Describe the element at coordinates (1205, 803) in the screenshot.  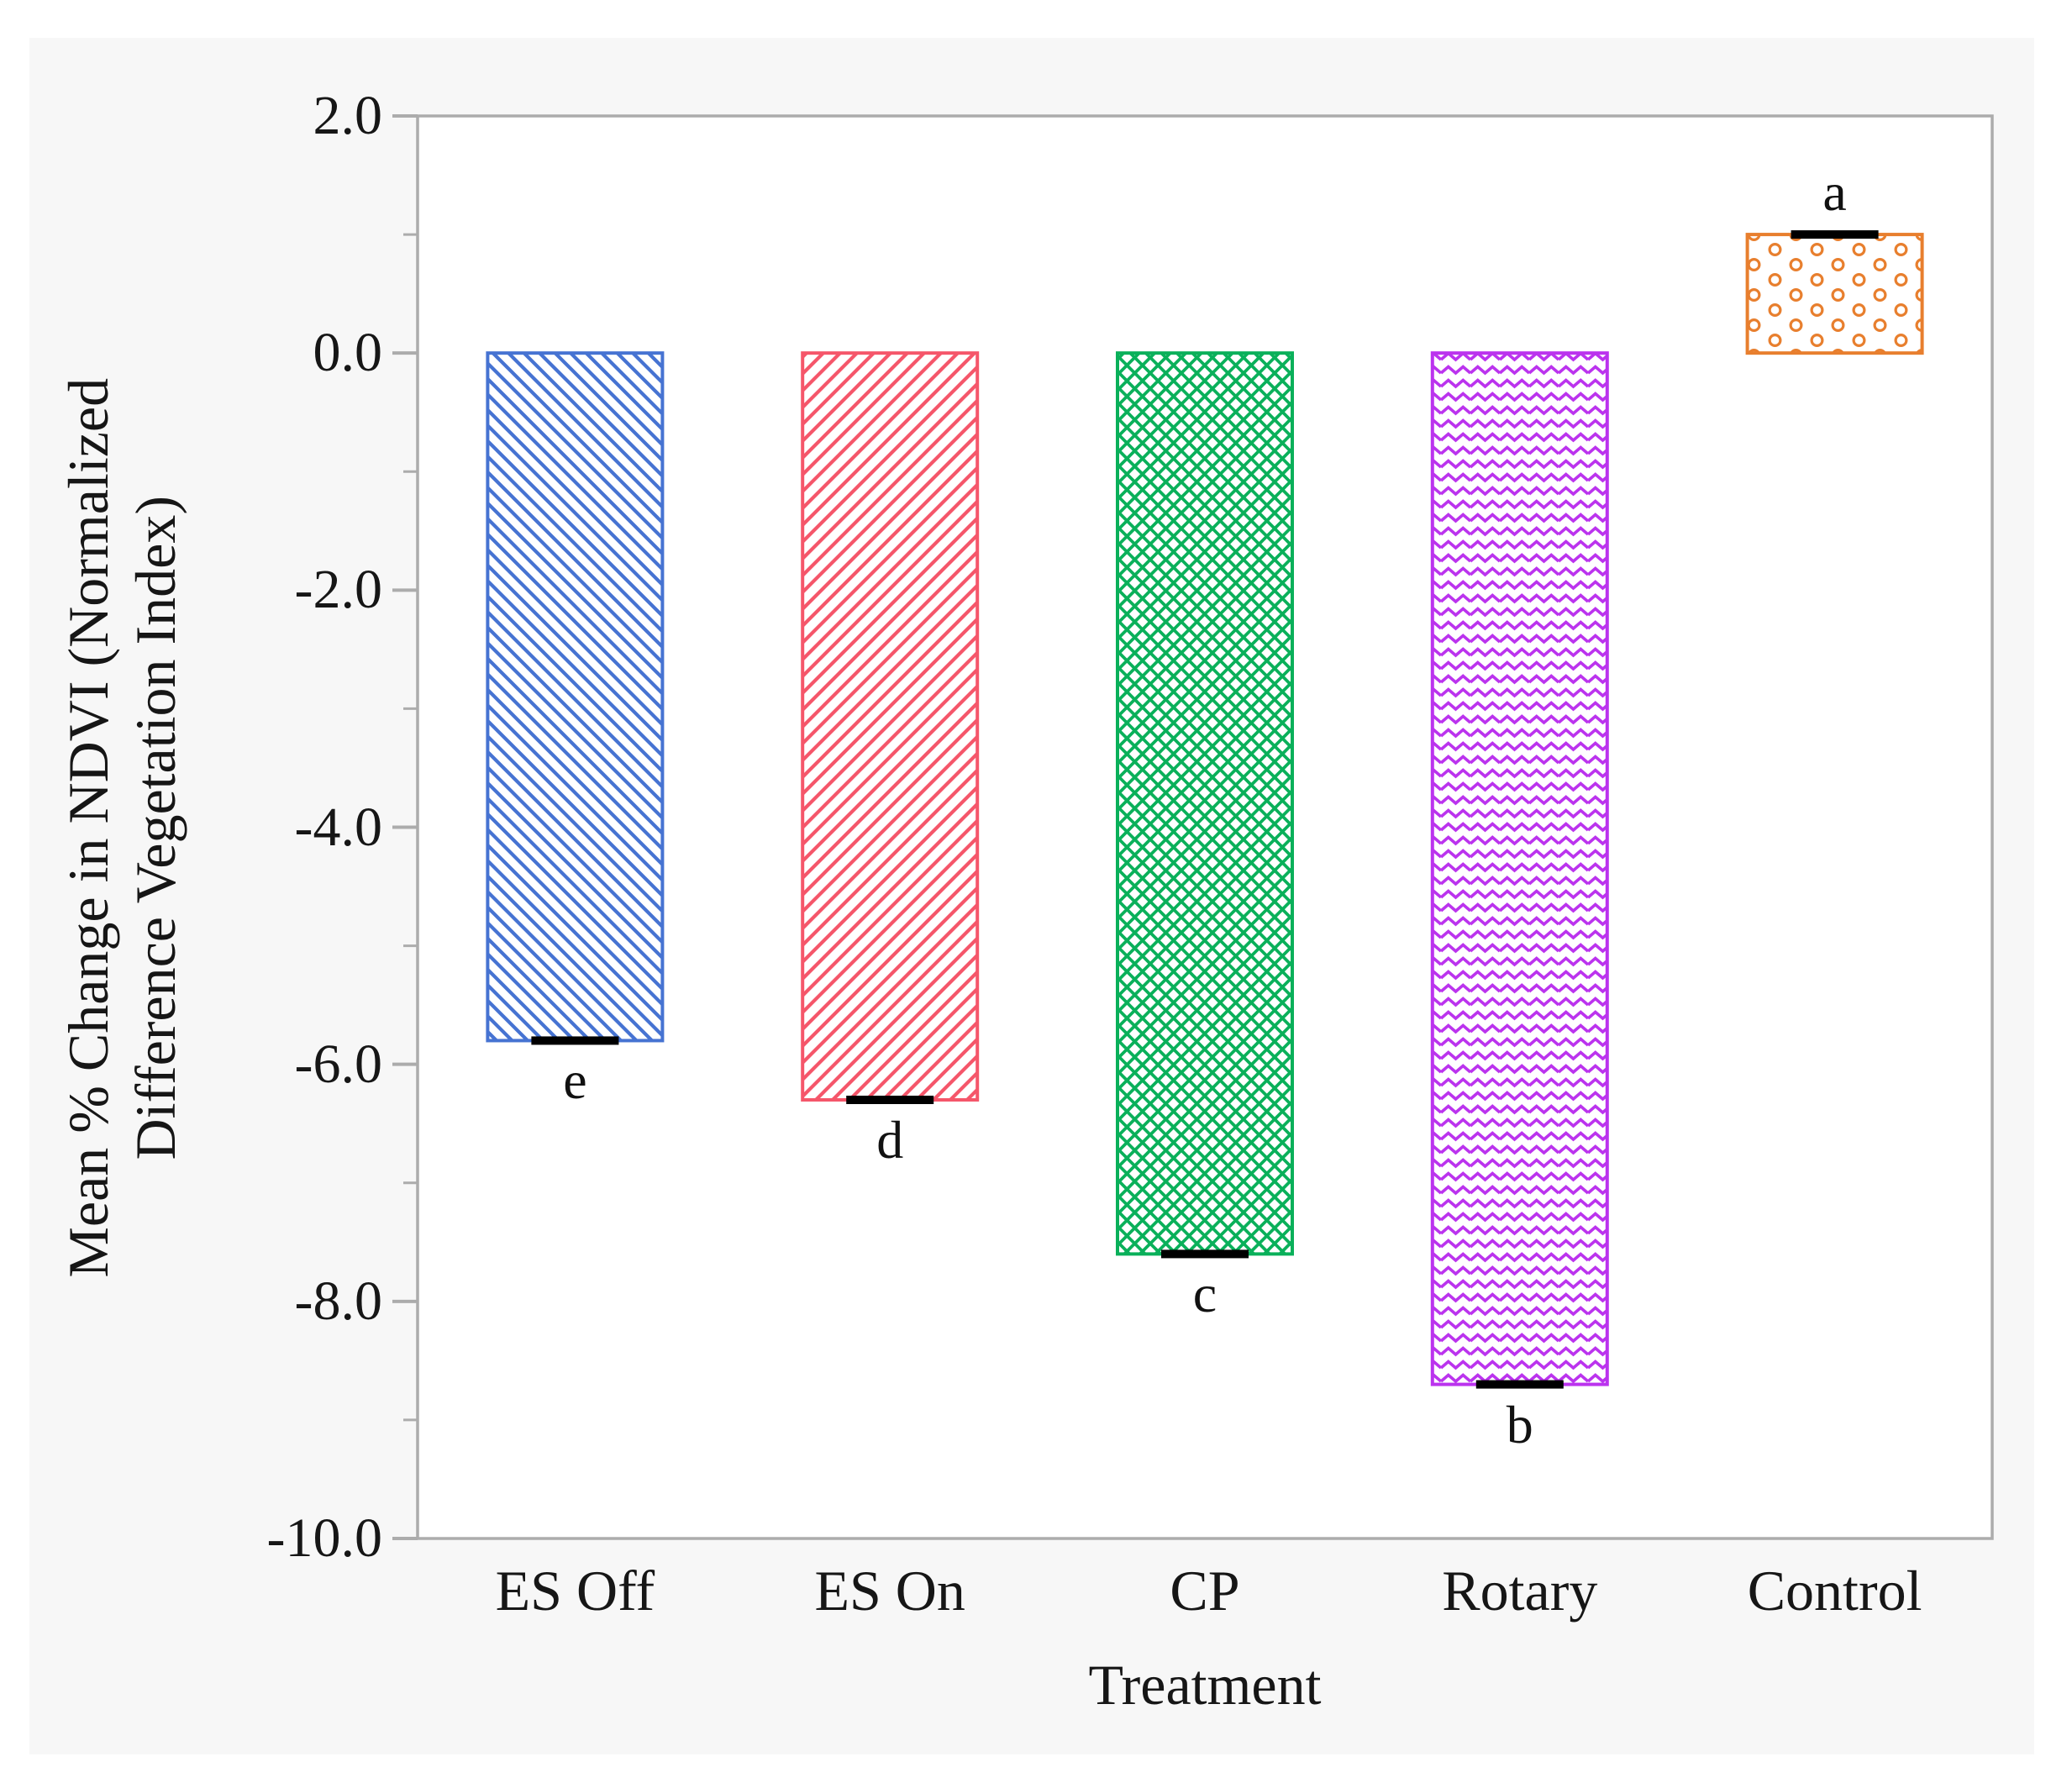
I see `bar-cp` at that location.